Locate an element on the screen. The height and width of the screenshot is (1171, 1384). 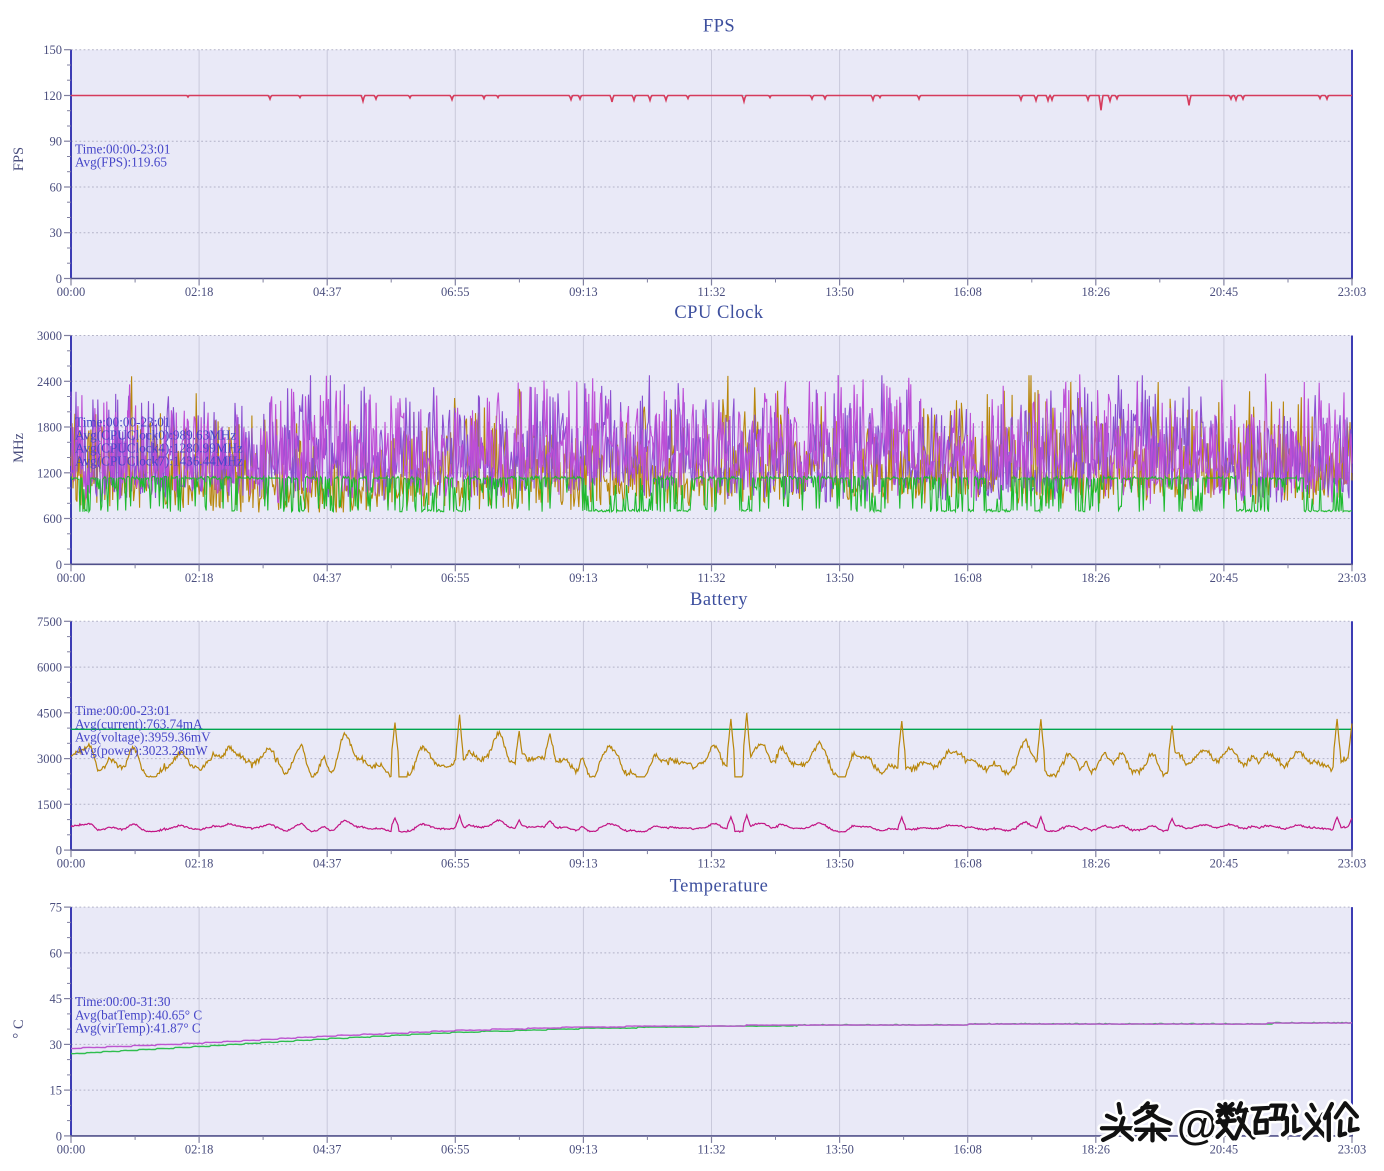
svg-text: Avg(FPS):119.65 is located at coordinates (121, 162).